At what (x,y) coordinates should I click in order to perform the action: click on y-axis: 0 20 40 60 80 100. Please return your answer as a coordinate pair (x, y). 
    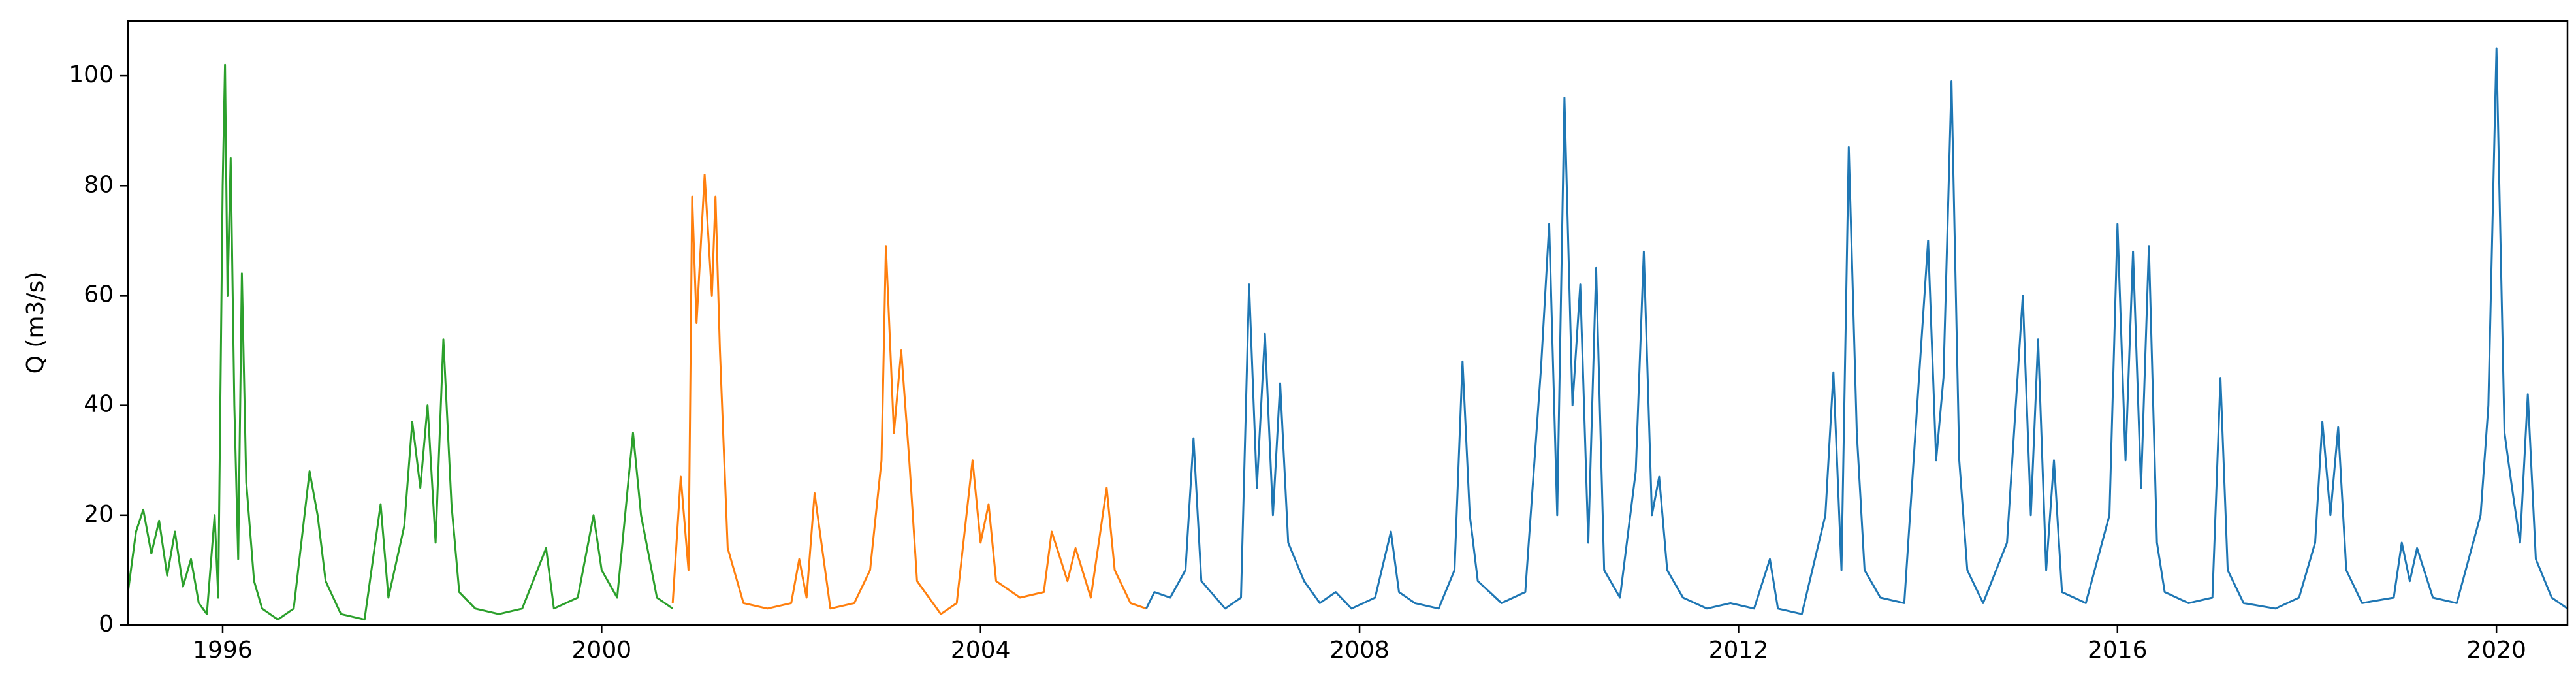
    Looking at the image, I should click on (98, 349).